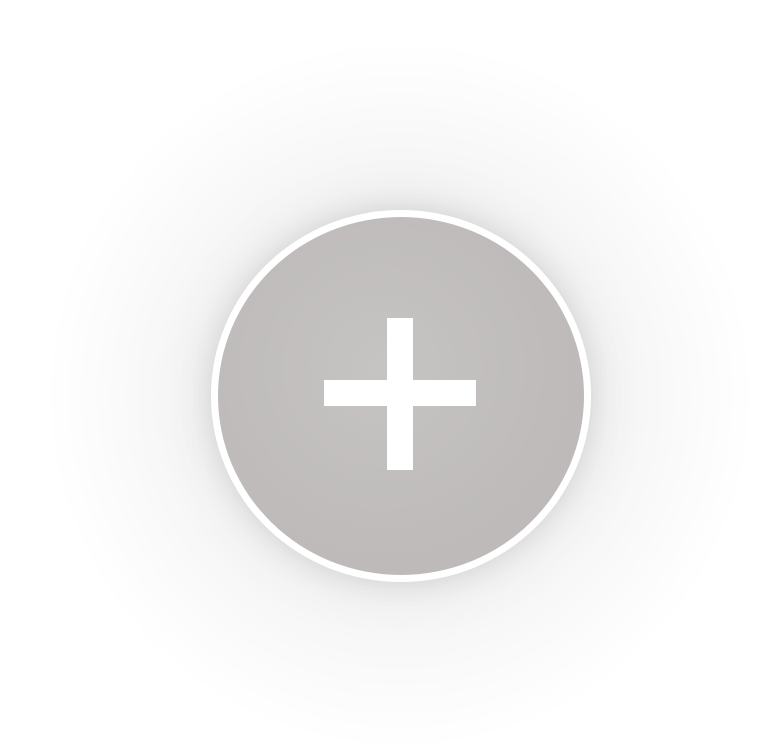 The image size is (766, 755). I want to click on plus-icon-horizontal-bar, so click(400, 393).